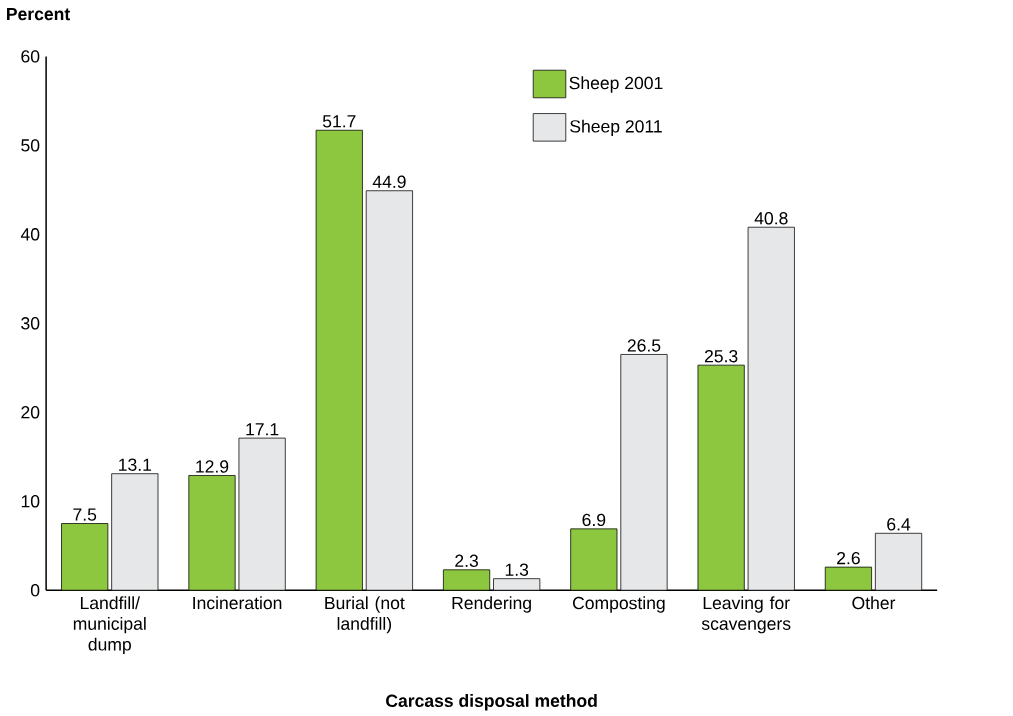 This screenshot has height=716, width=1013. Describe the element at coordinates (38, 14) in the screenshot. I see `y-axis-title: Percent` at that location.